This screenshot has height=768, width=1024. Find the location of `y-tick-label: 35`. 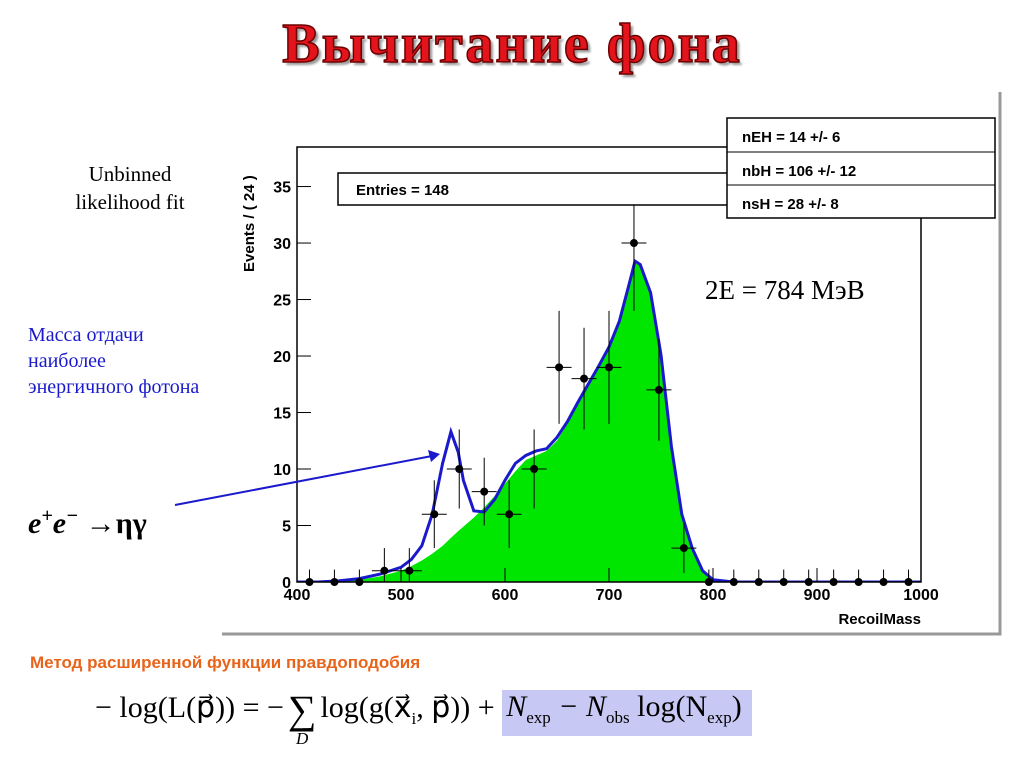

y-tick-label: 35 is located at coordinates (282, 188).